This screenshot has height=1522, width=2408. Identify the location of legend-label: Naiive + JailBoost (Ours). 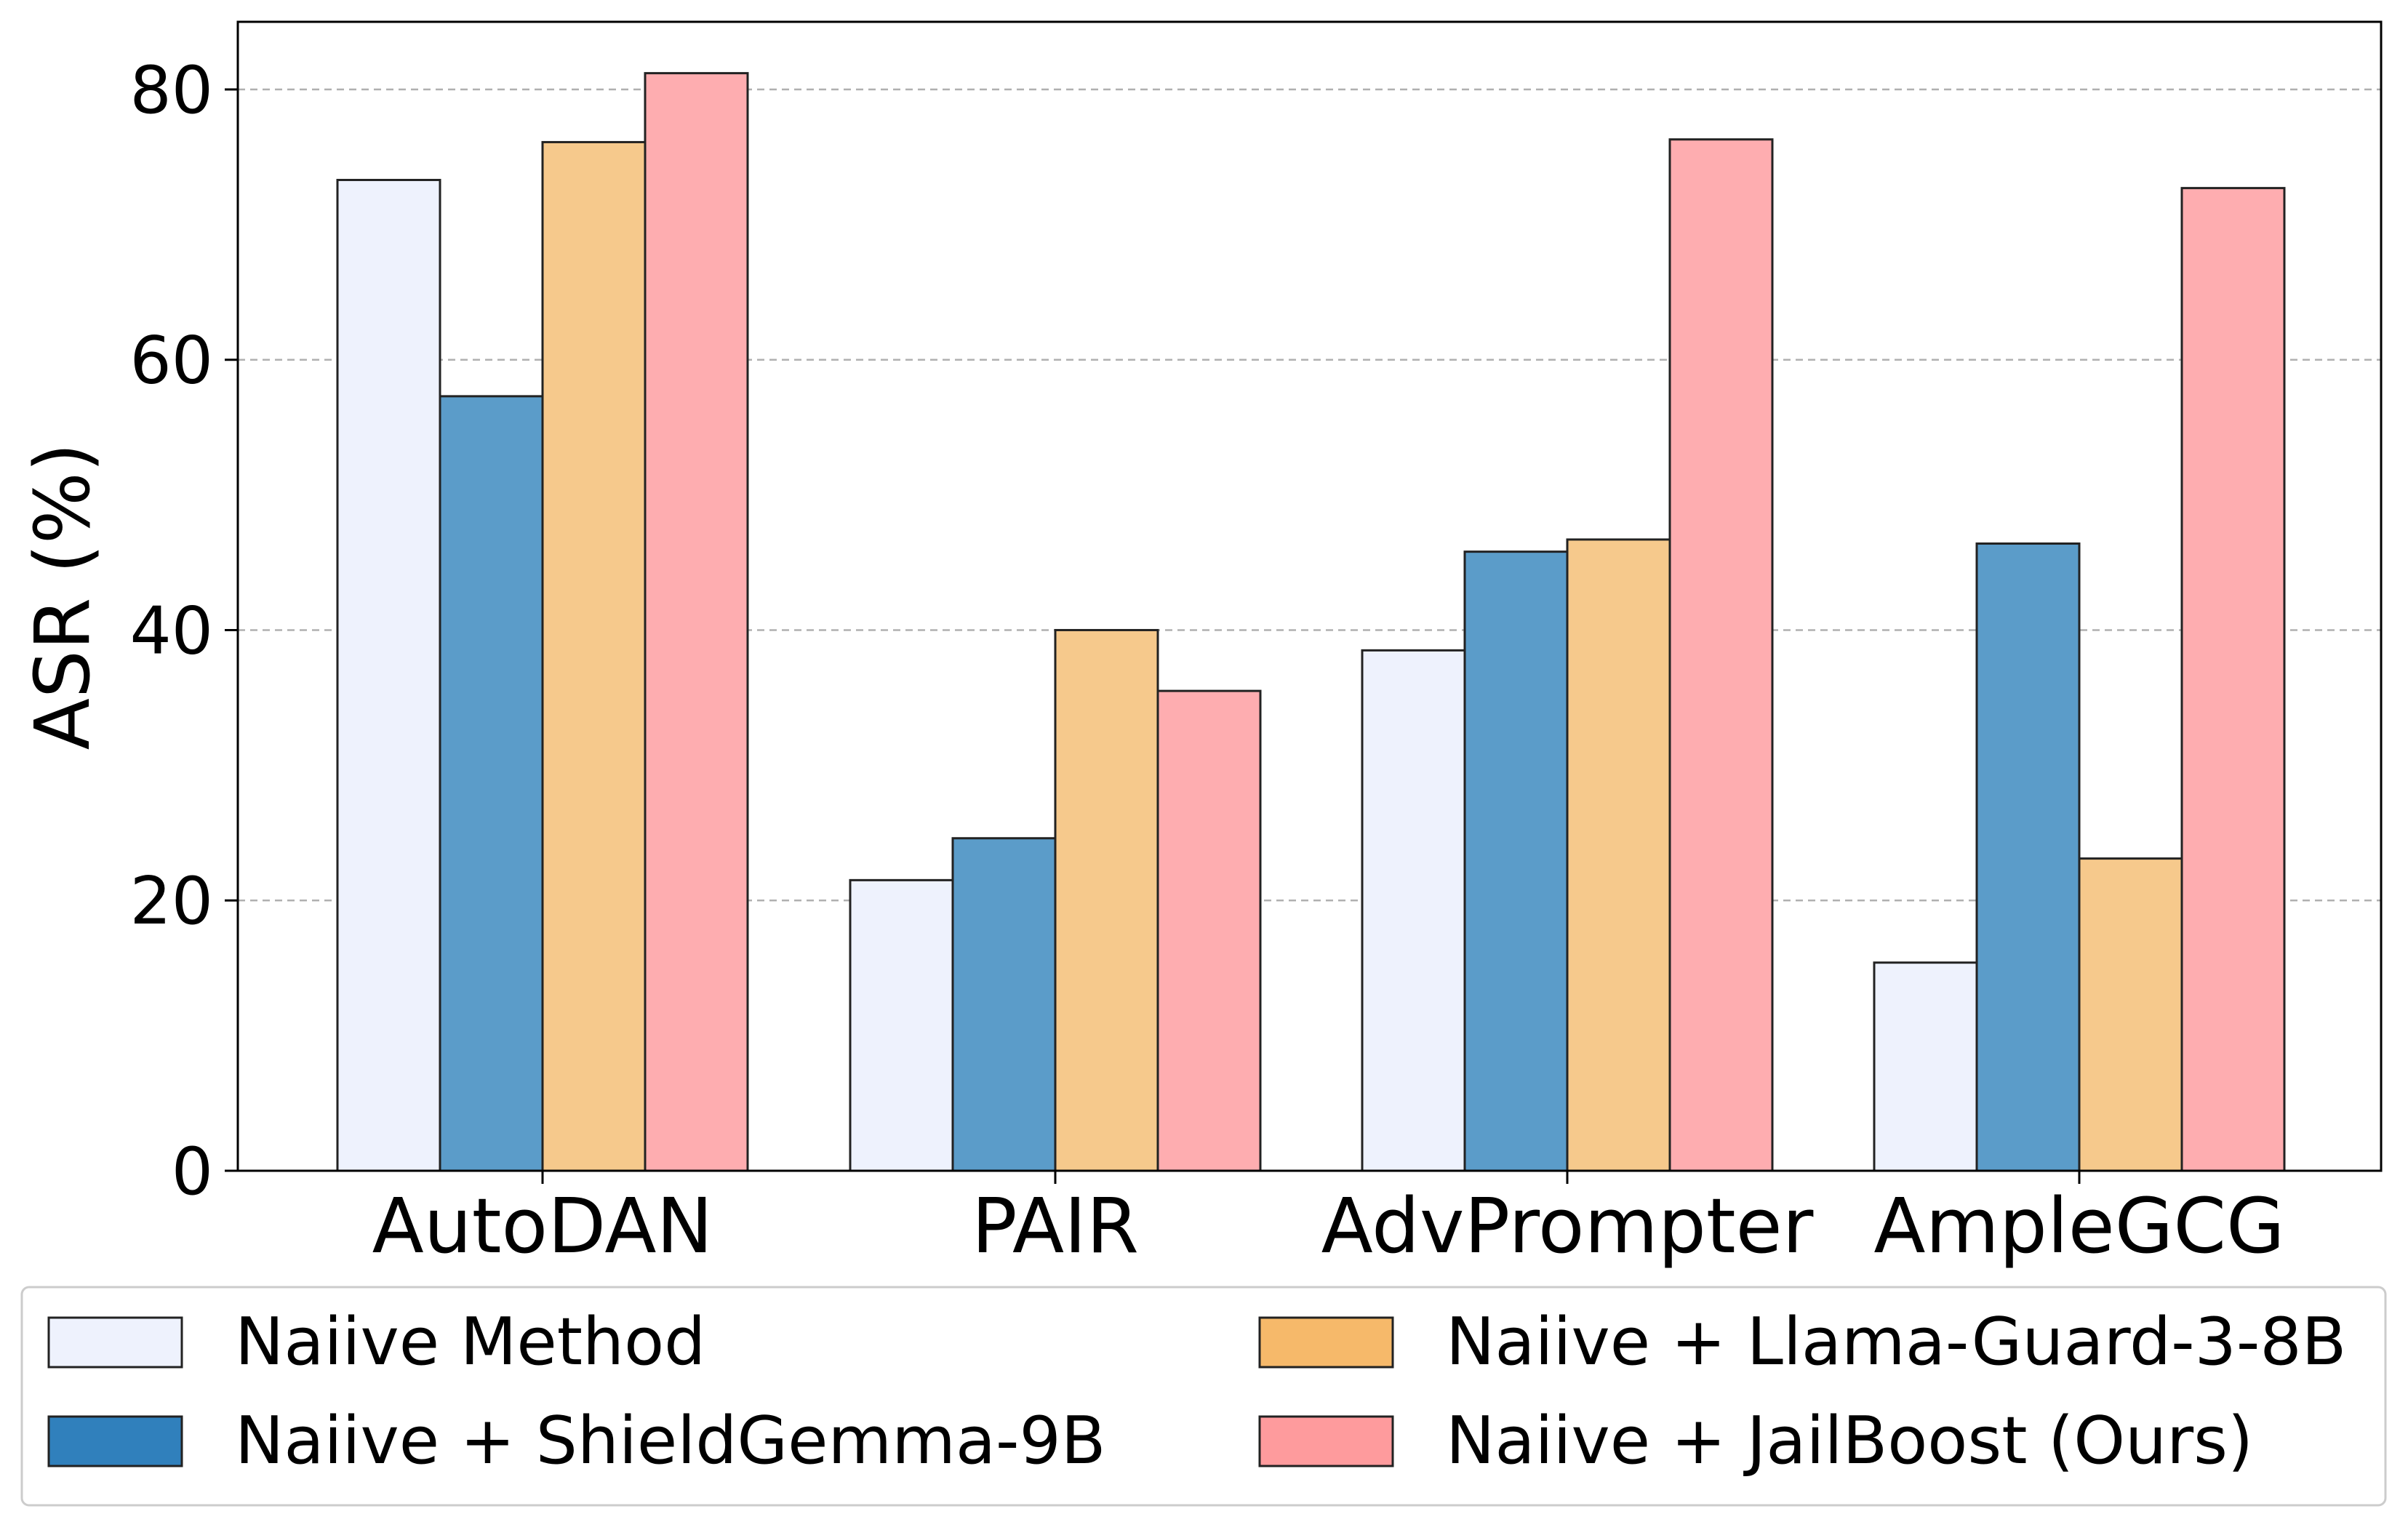
(1849, 1441).